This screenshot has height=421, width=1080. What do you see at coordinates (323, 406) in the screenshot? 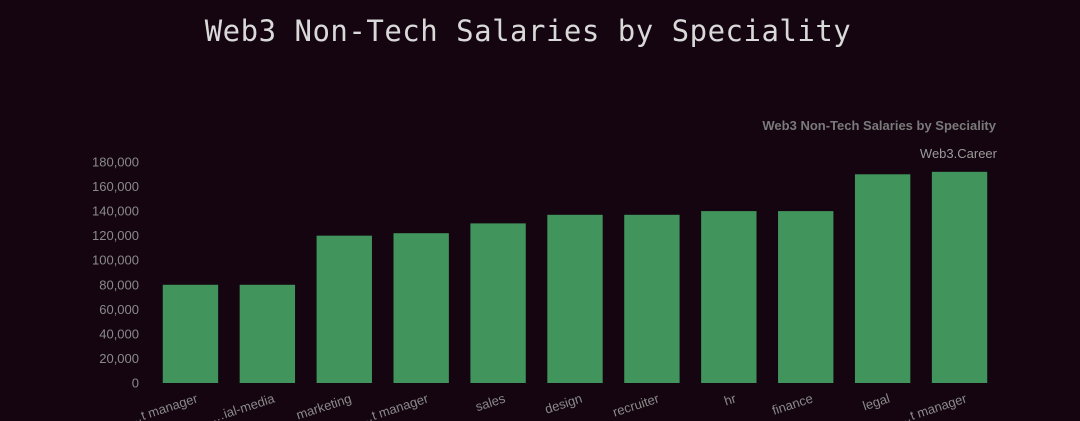
I see `x-tick-label: marketing` at bounding box center [323, 406].